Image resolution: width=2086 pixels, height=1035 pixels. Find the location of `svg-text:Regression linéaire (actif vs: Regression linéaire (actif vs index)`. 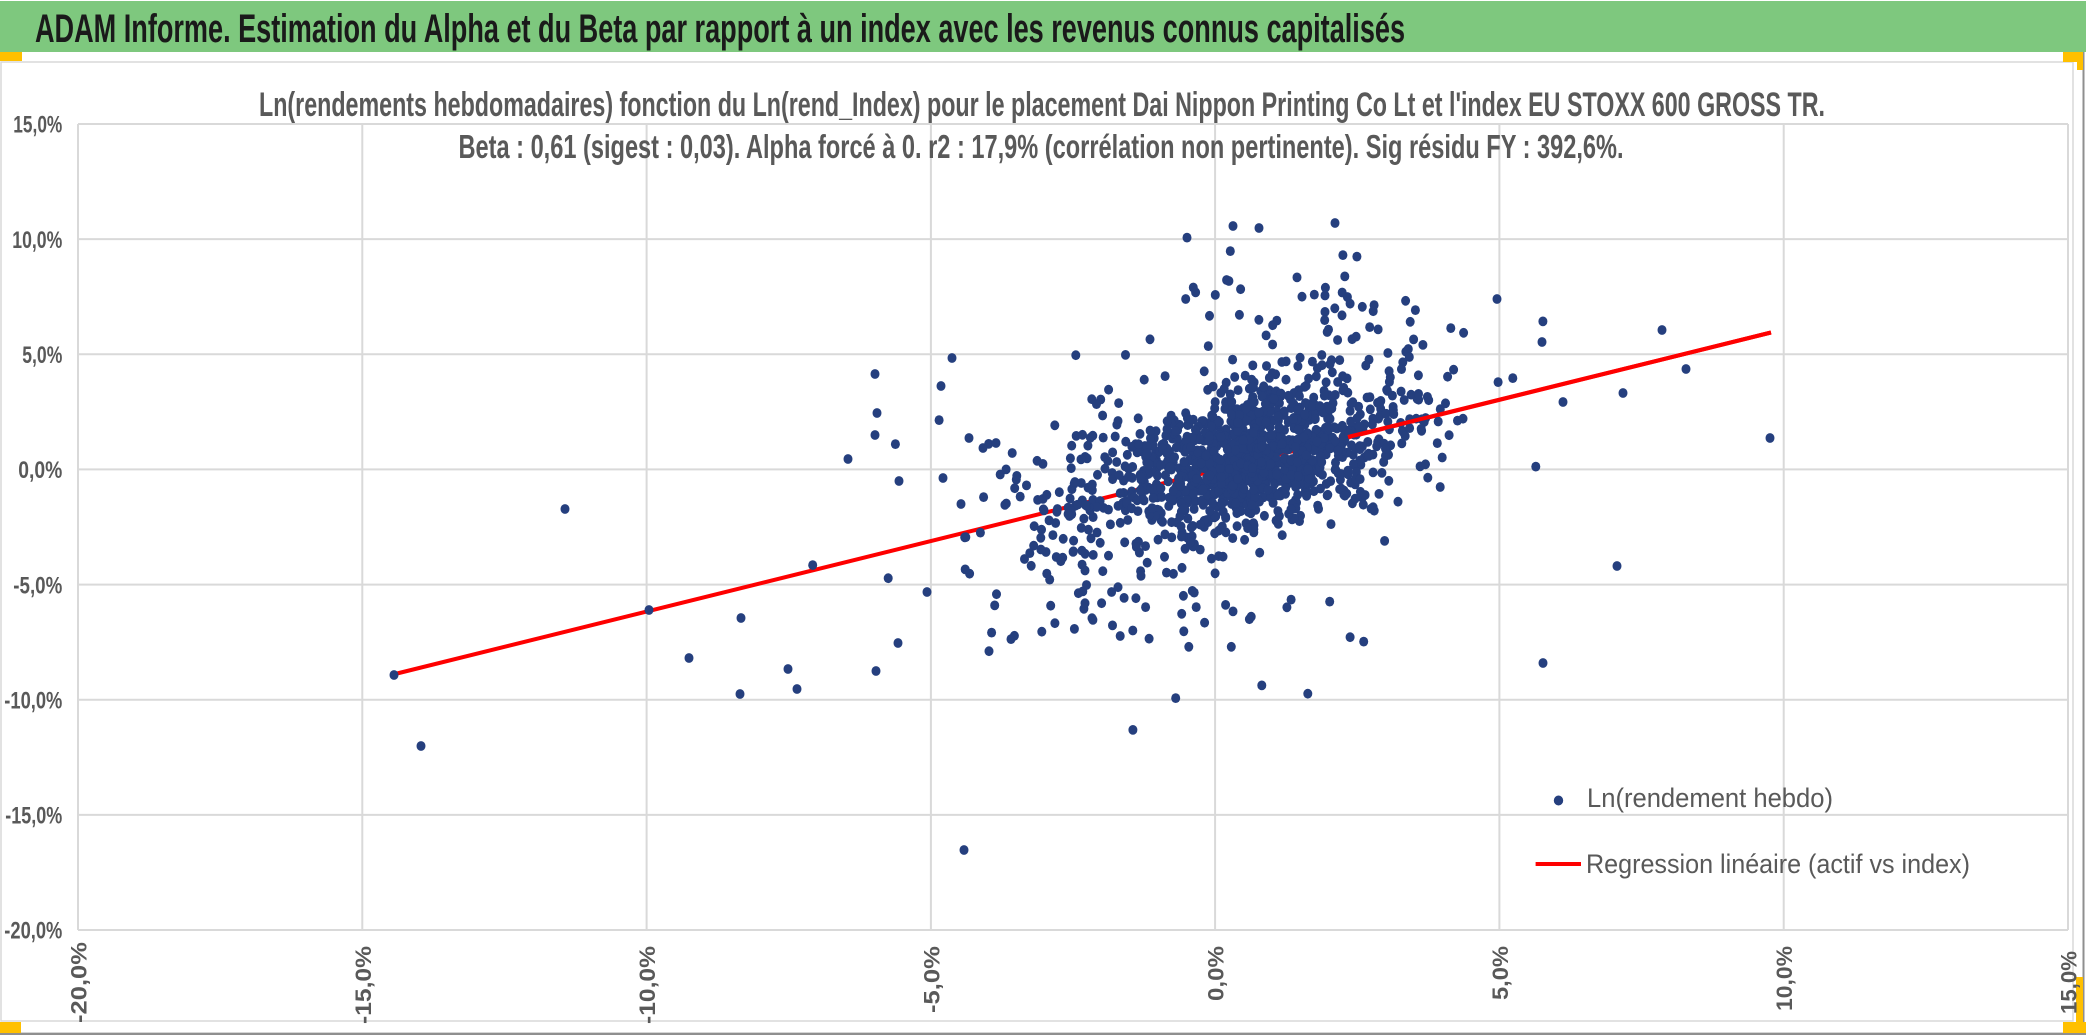

svg-text:Regression linéaire (actif vs: Regression linéaire (actif vs index) is located at coordinates (1778, 864).